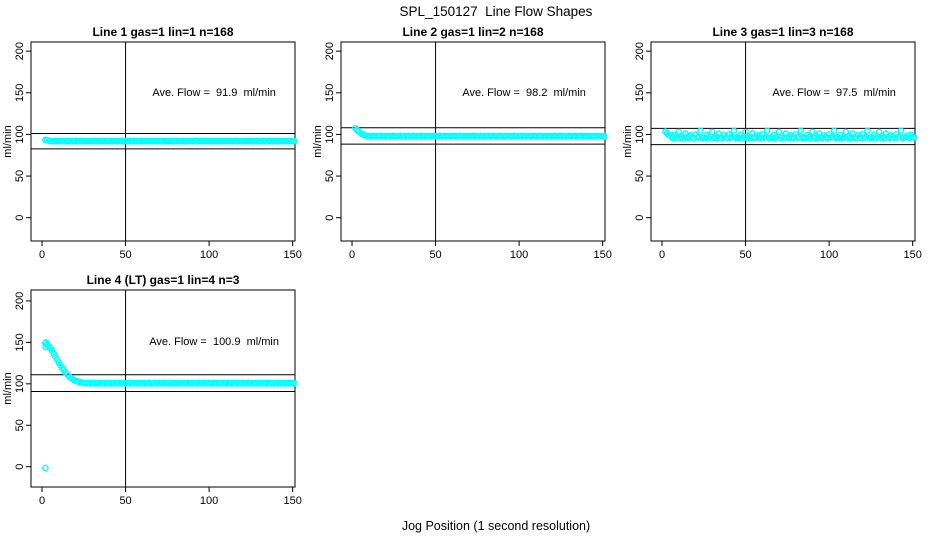  I want to click on panel-1-ave-flow-label: Ave. Flow = 91.9 ml/min, so click(214, 92).